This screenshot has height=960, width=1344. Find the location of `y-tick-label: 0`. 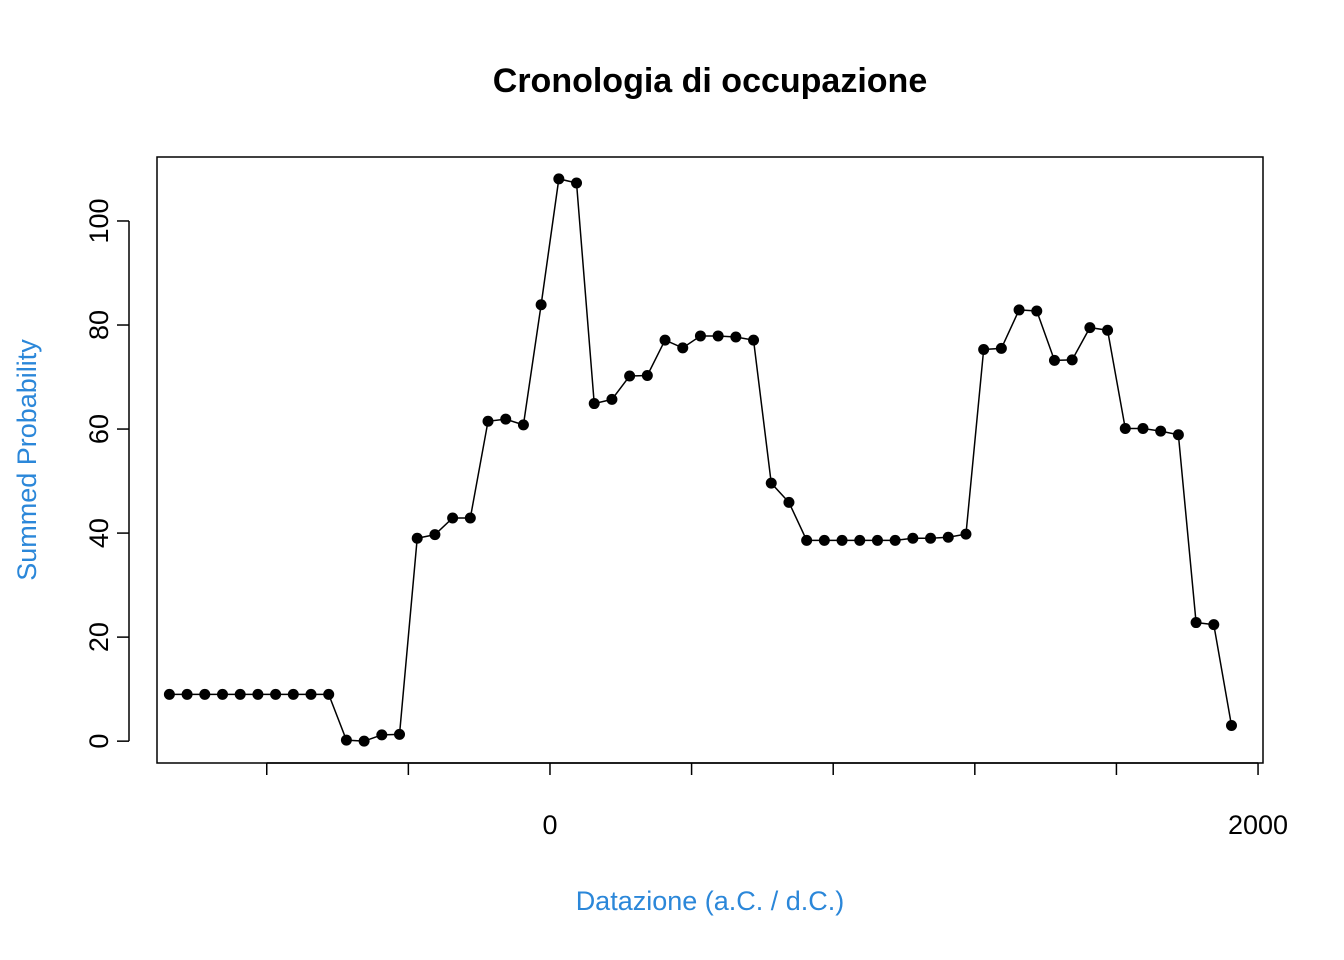

y-tick-label: 0 is located at coordinates (99, 741).